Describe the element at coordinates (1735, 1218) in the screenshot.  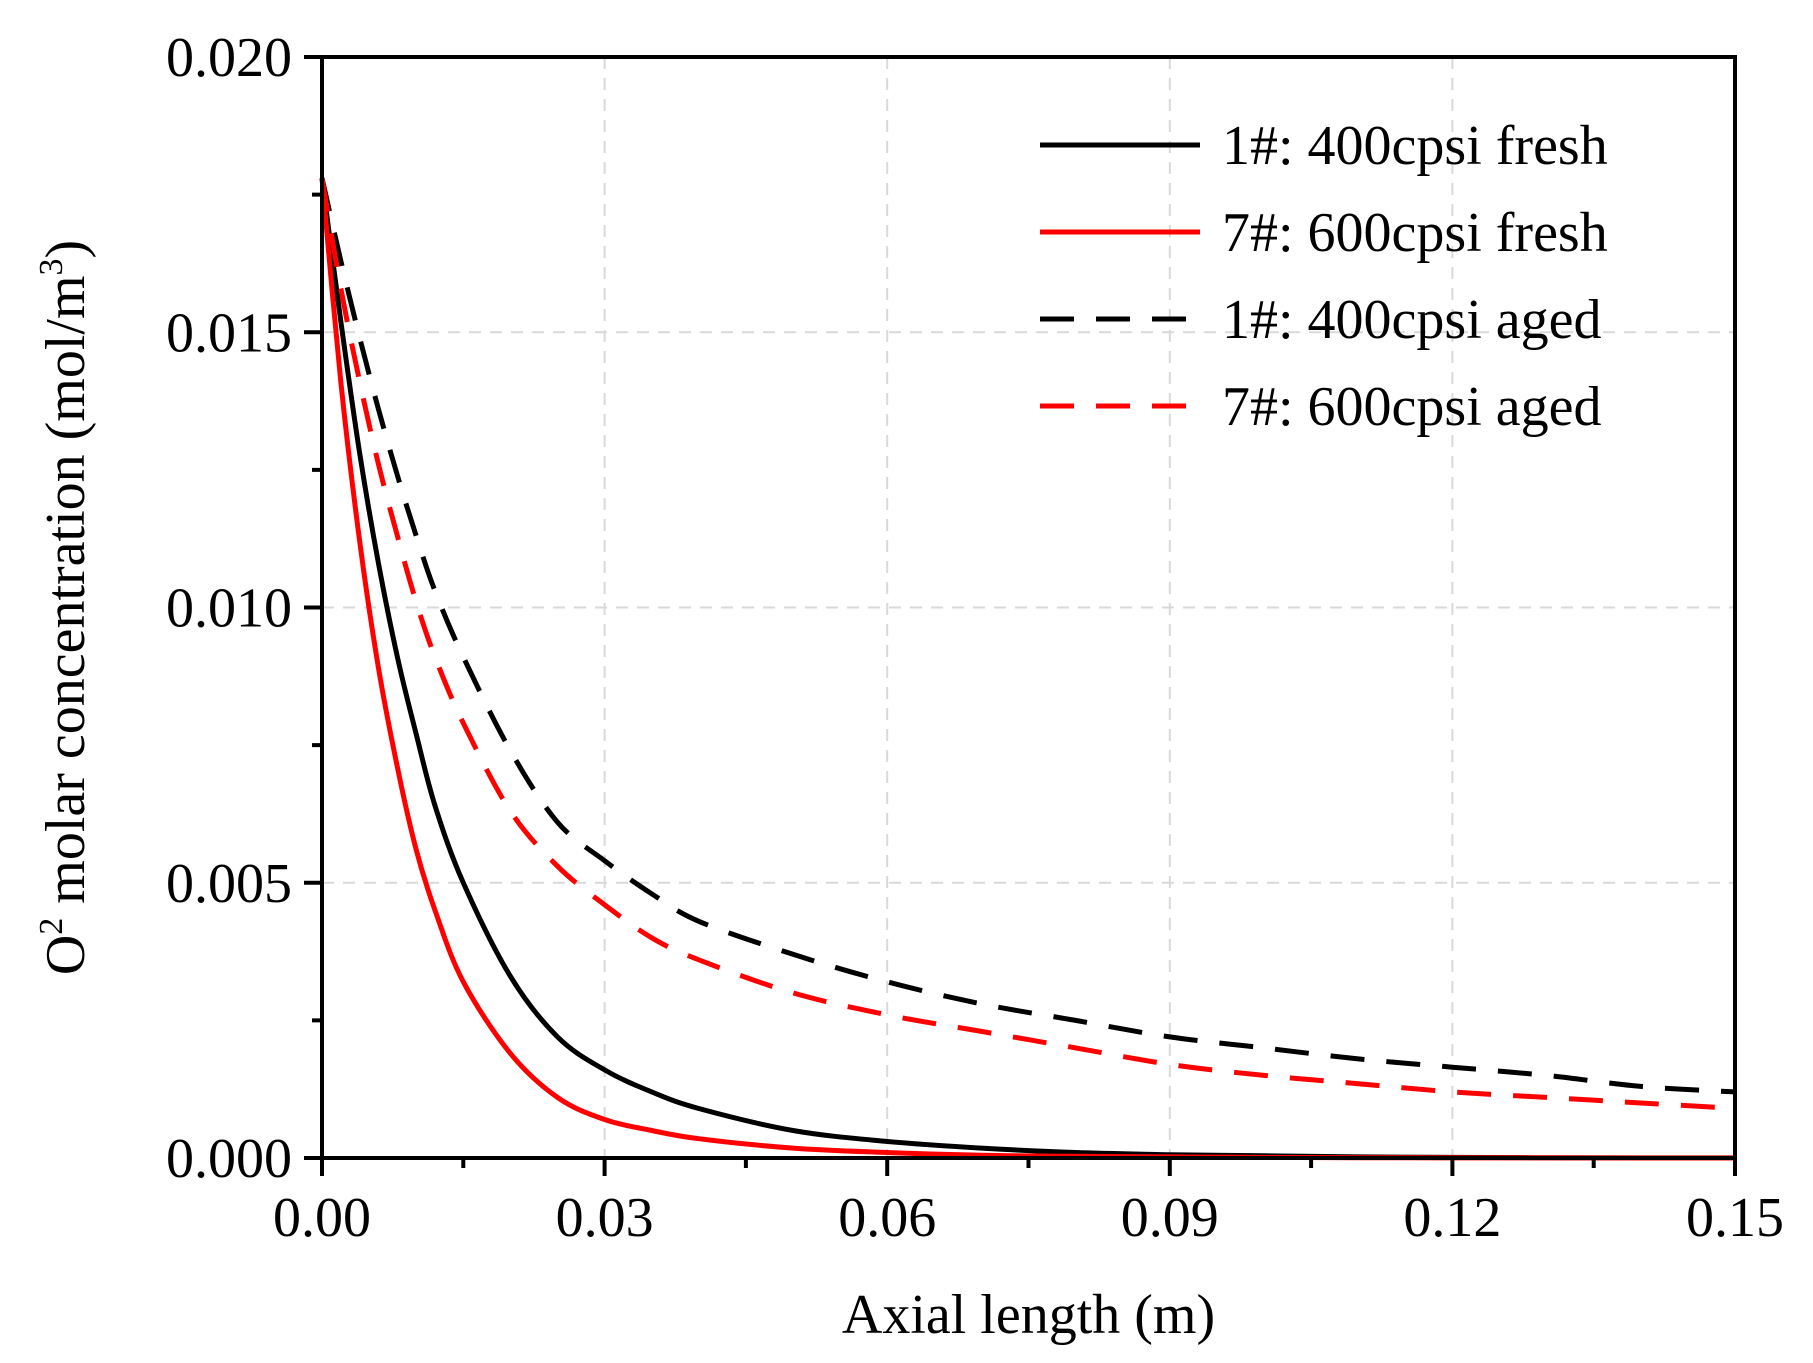
I see `x-tick-label: 0.15` at that location.